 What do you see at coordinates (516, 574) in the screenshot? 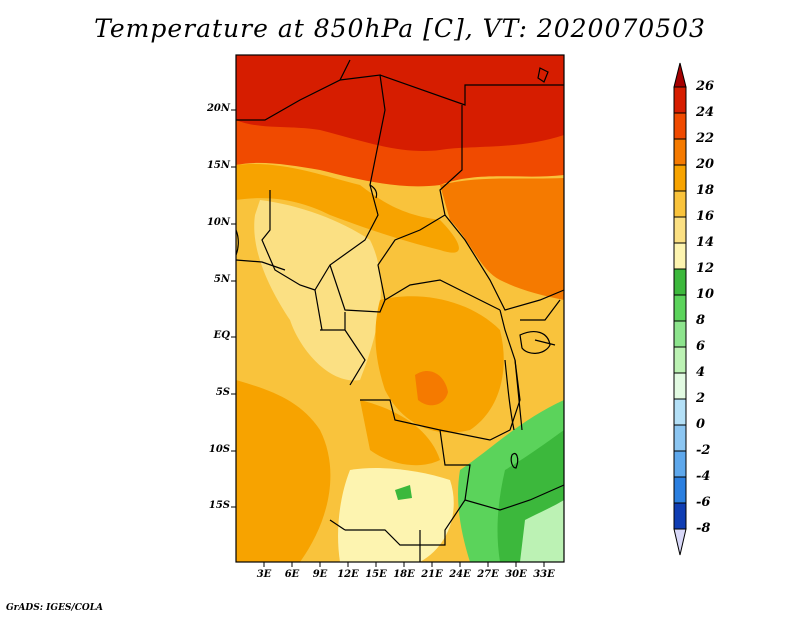
I see `lon-label: 30E` at bounding box center [516, 574].